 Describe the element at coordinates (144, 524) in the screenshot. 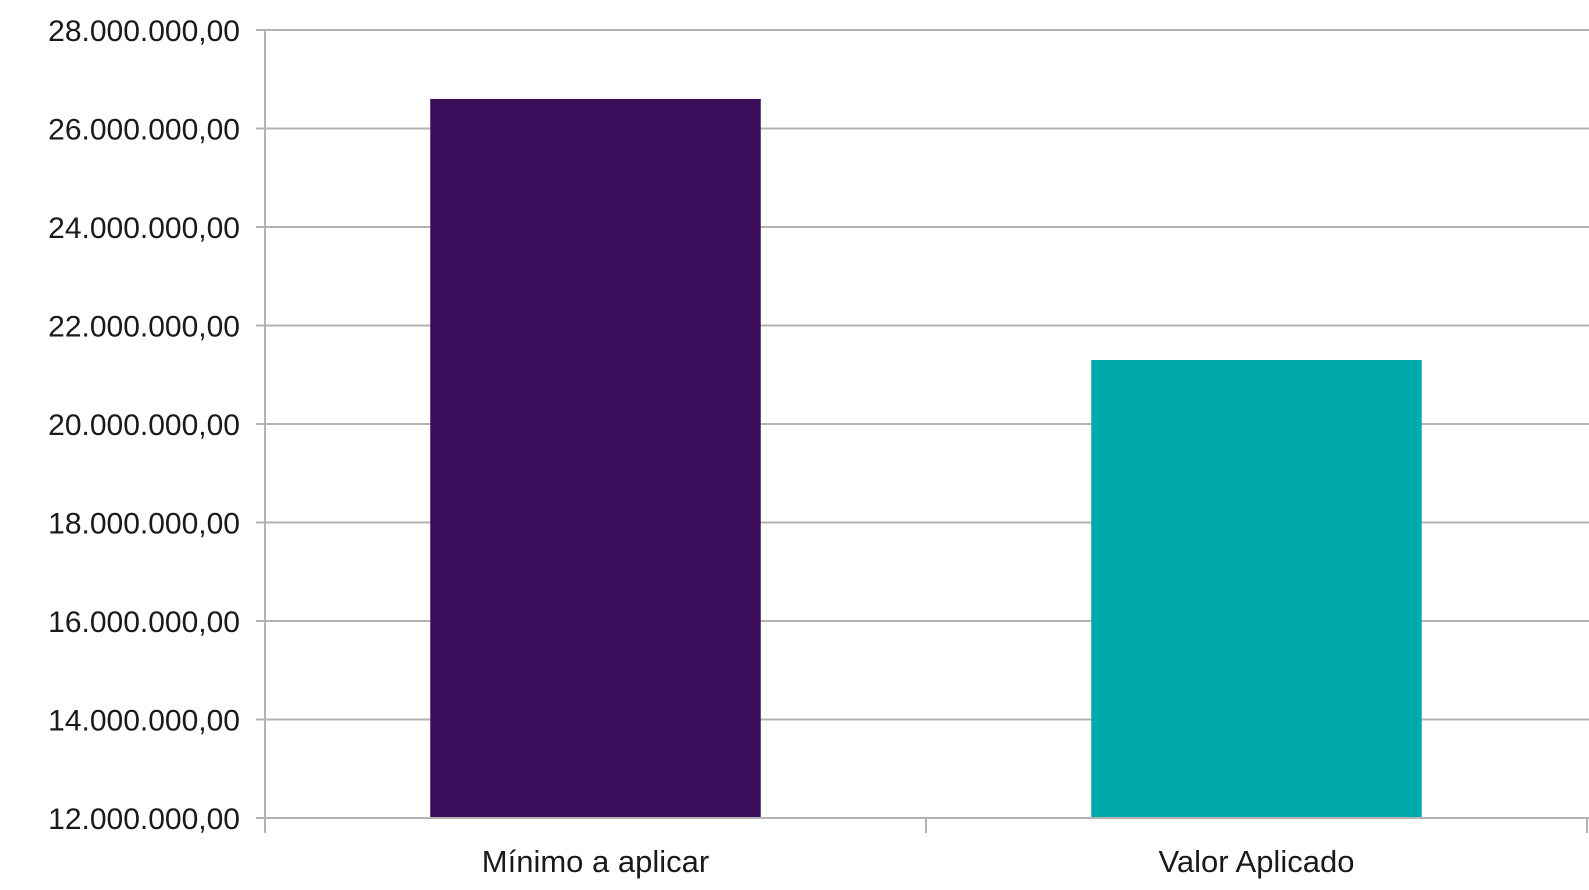

I see `y-tick-label: 18.000.000,00` at that location.